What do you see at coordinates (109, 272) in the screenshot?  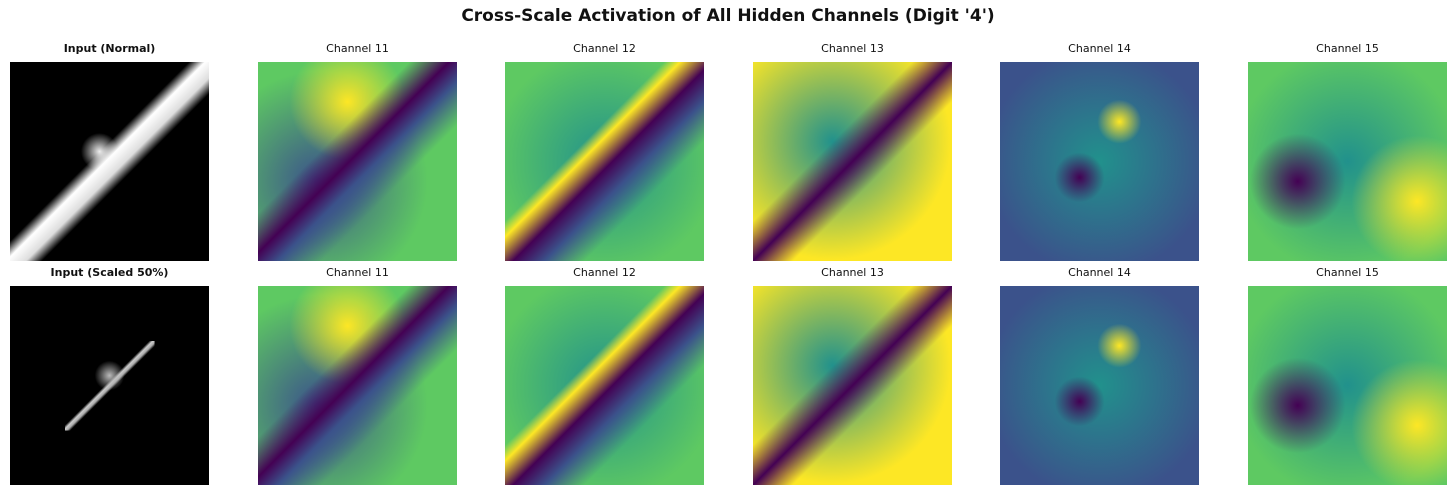 I see `panel-title: Input (Scaled 50%)` at bounding box center [109, 272].